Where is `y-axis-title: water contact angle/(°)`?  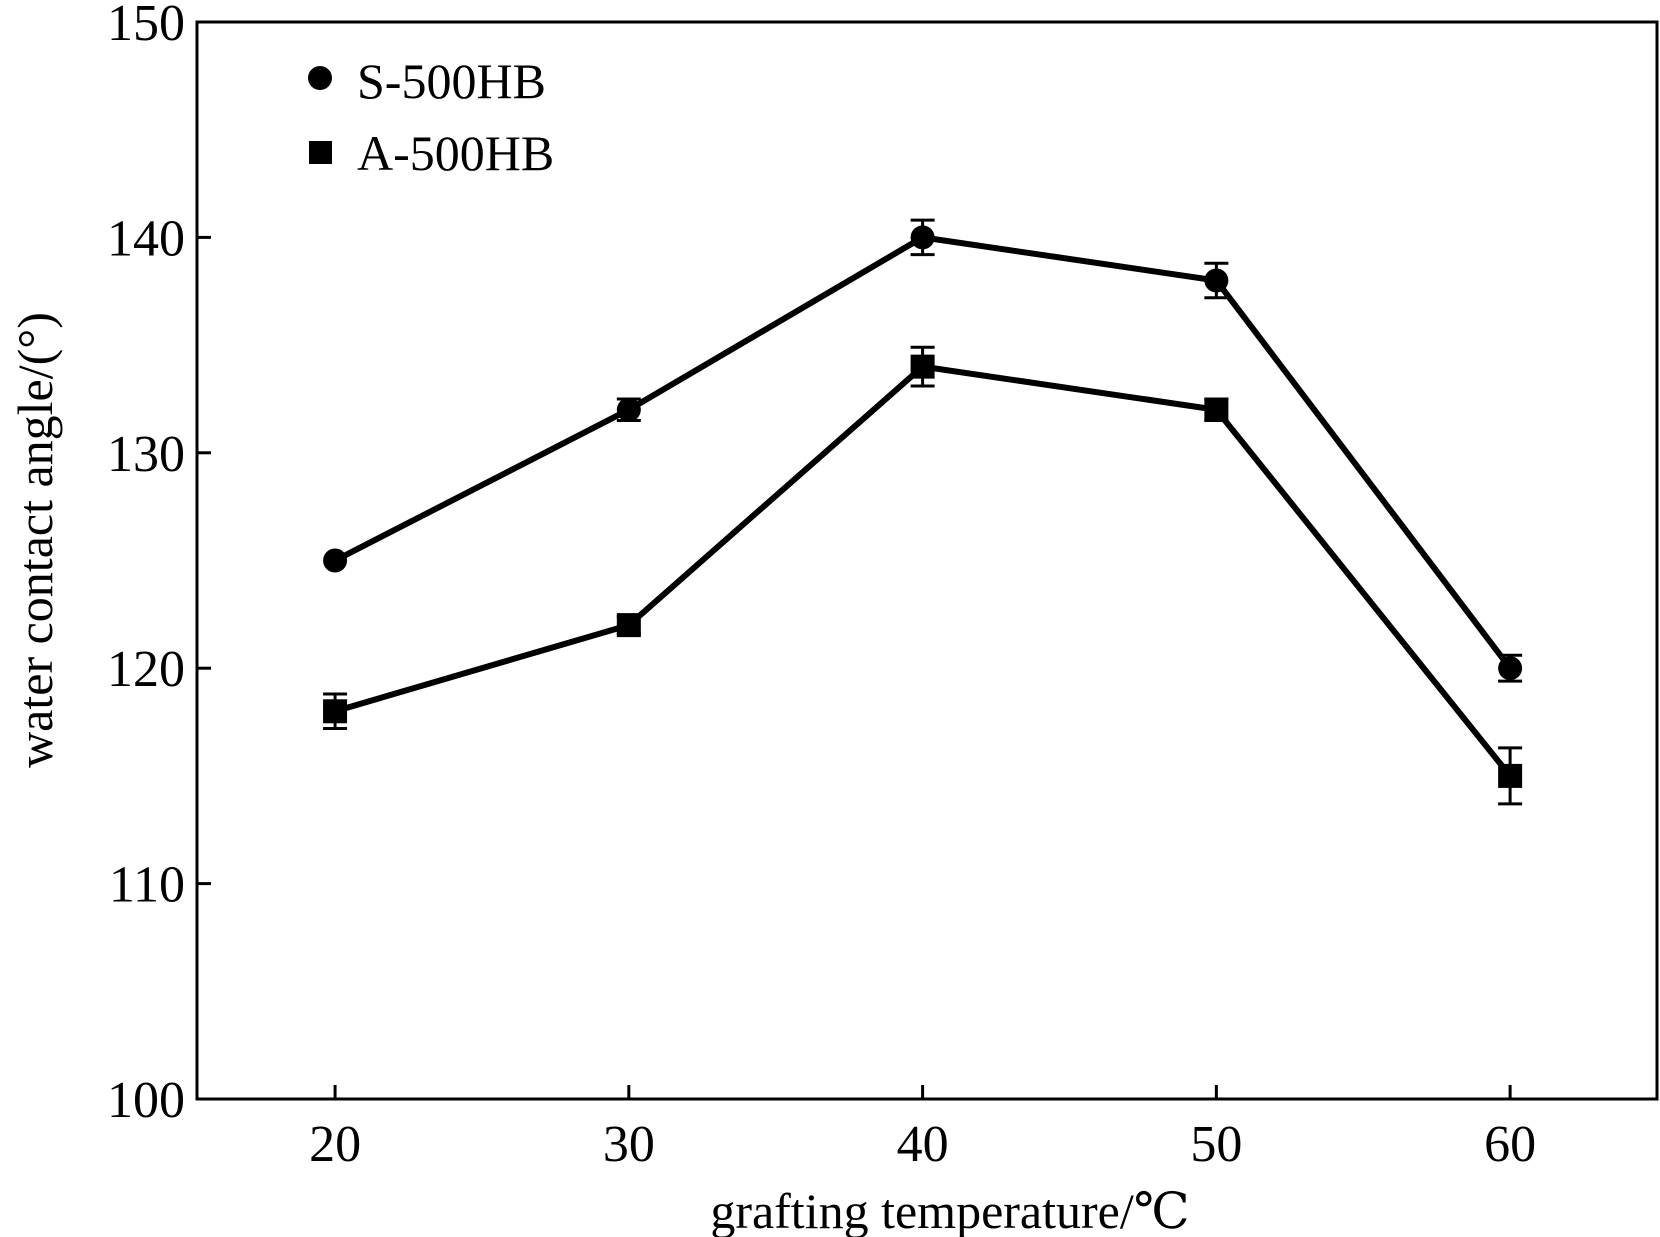
y-axis-title: water contact angle/(°) is located at coordinates (35, 540).